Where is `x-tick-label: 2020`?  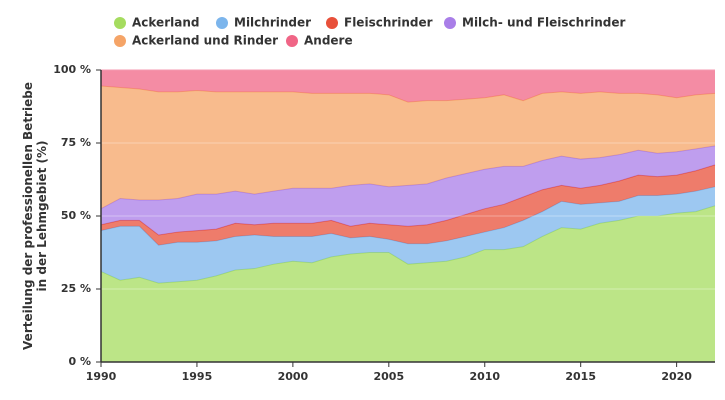
x-tick-label: 2020 is located at coordinates (676, 376).